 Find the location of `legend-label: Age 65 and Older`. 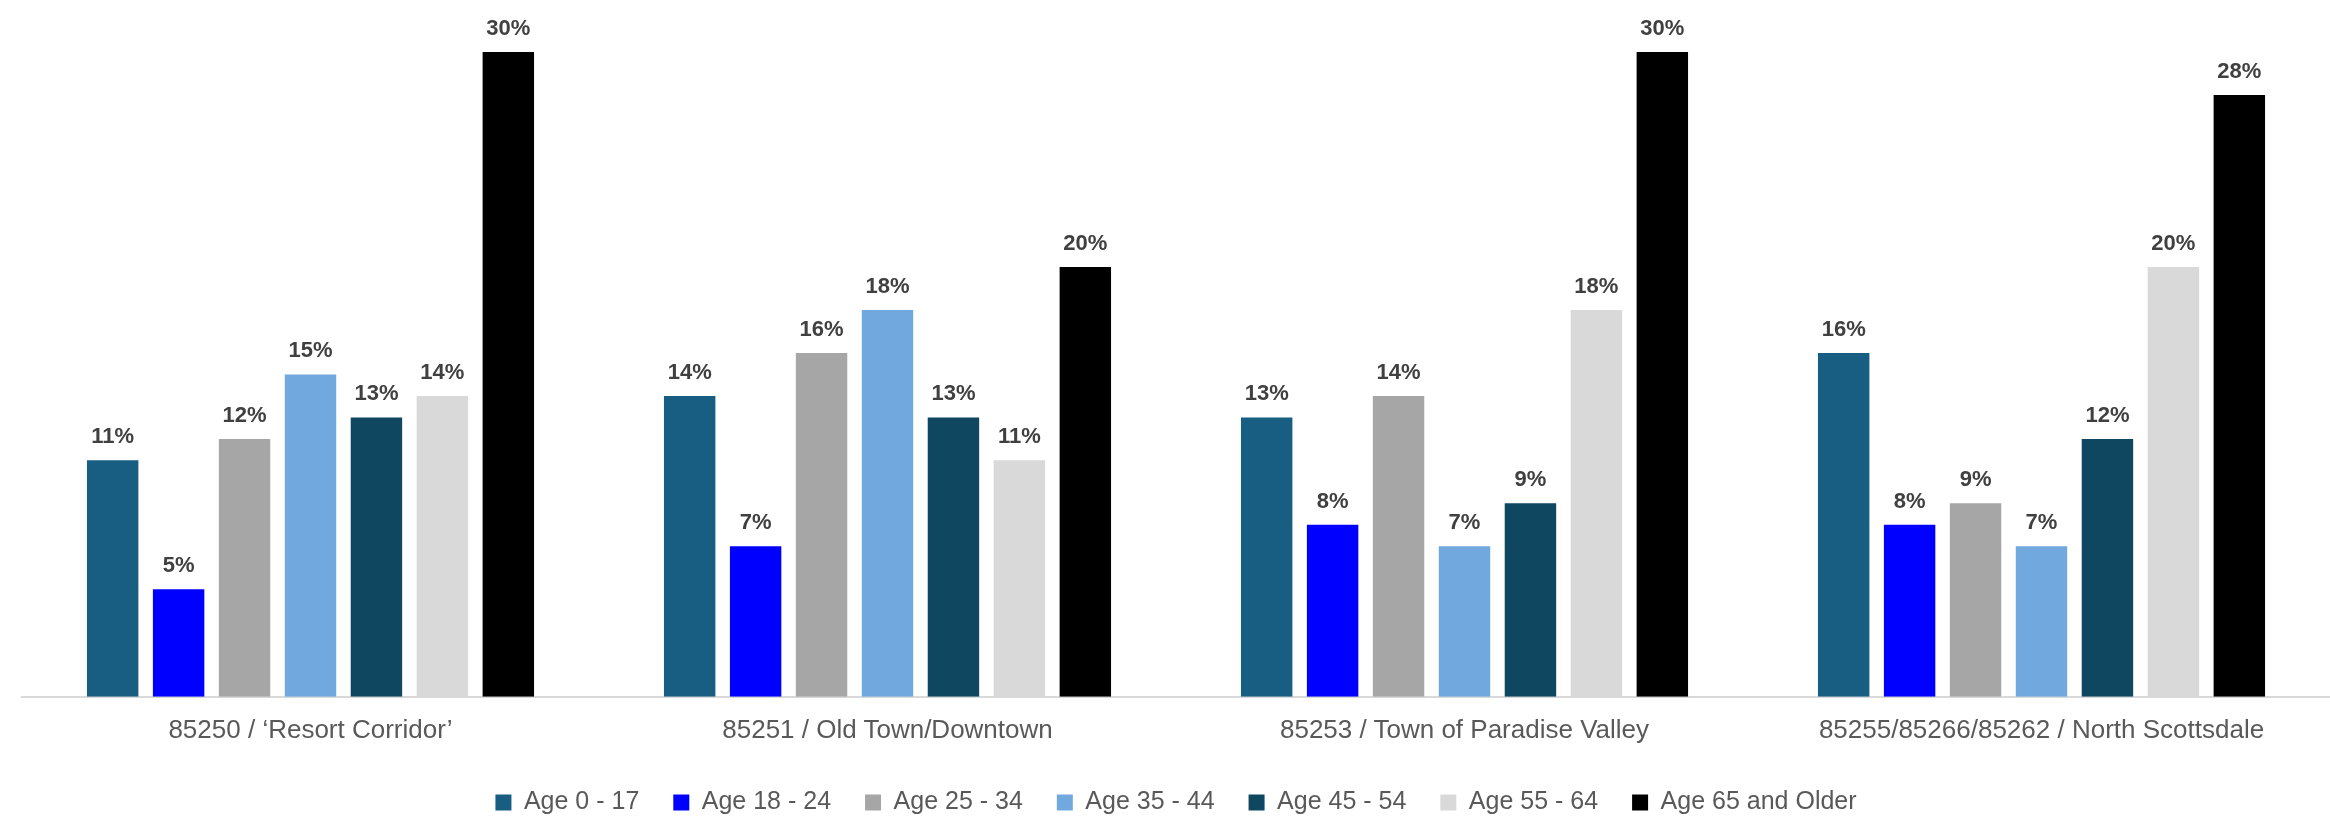

legend-label: Age 65 and Older is located at coordinates (1758, 800).